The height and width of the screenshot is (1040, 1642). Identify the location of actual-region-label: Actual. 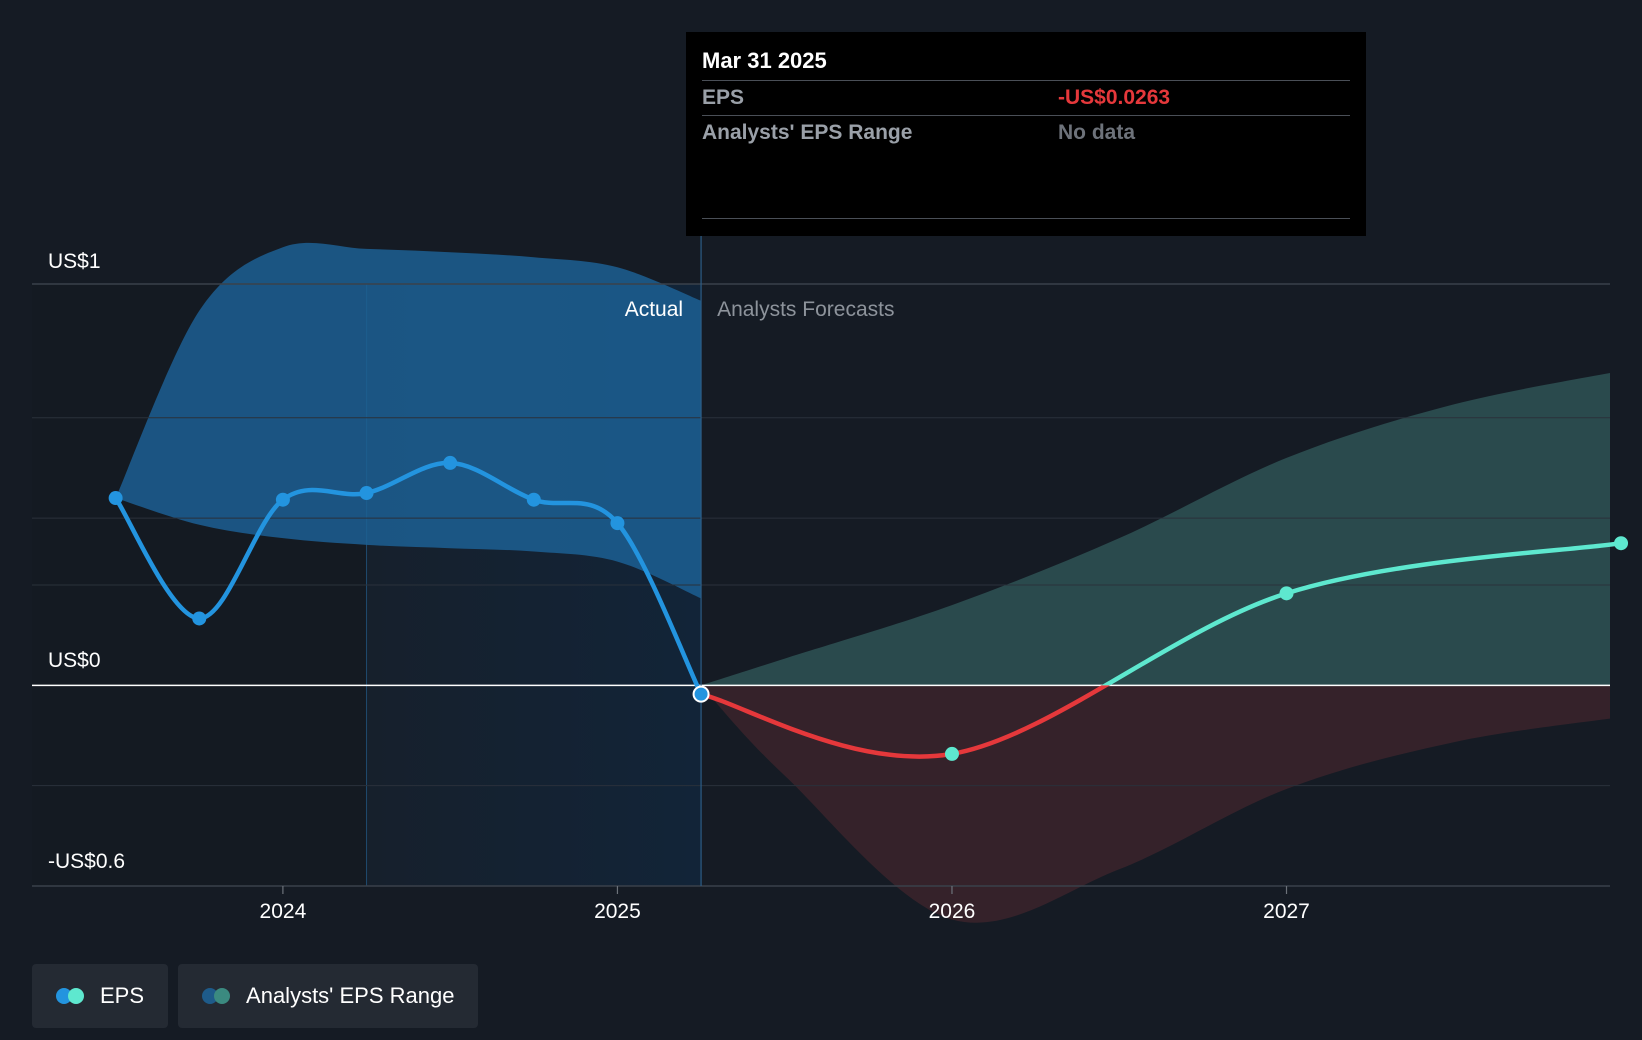
(654, 309).